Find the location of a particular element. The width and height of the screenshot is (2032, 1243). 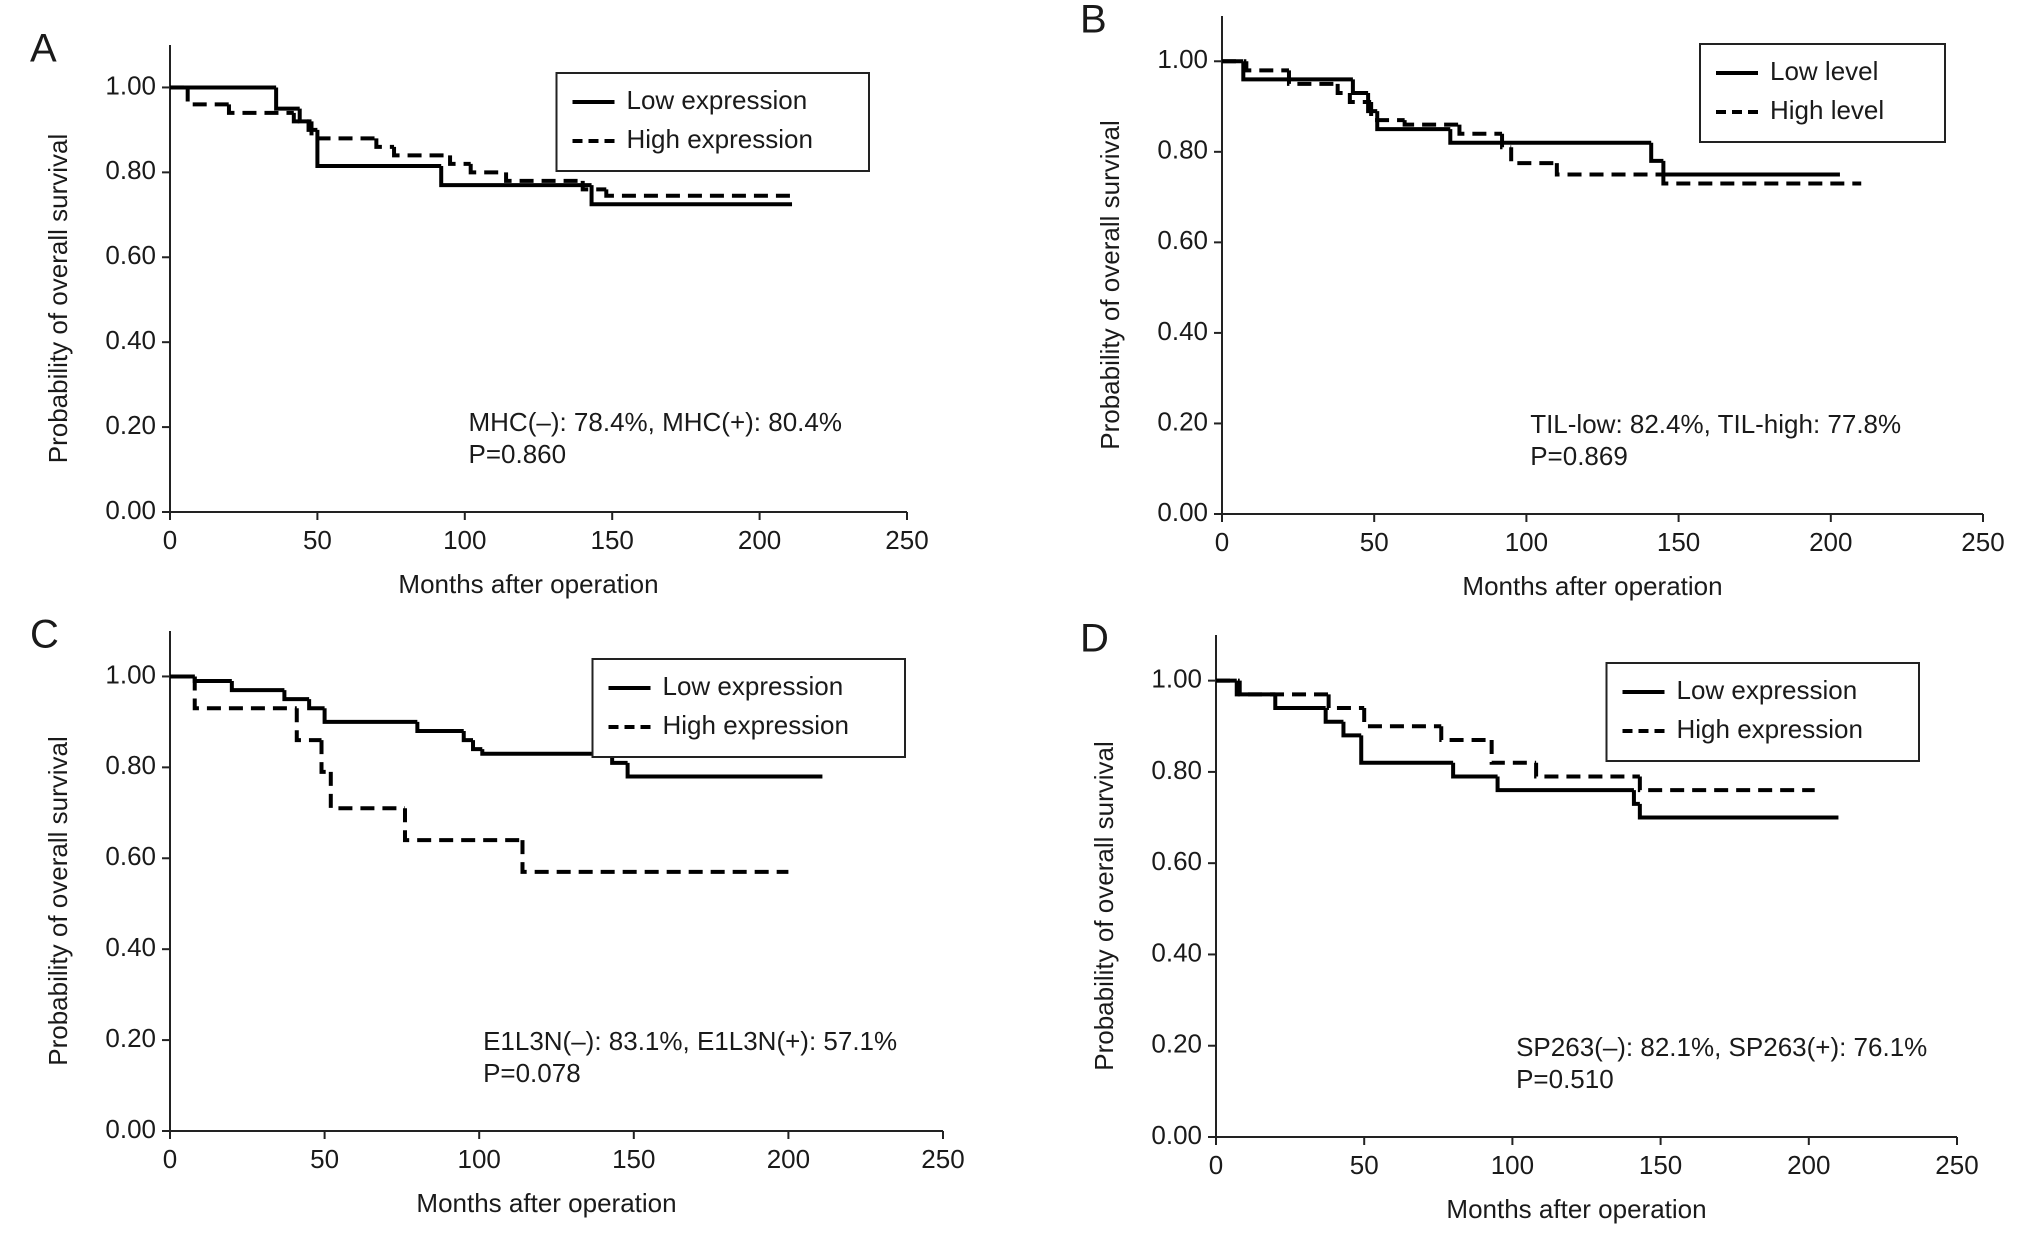

annotation: SP263(–): 82.1%, SP263(+): 76.1% is located at coordinates (1721, 1047).